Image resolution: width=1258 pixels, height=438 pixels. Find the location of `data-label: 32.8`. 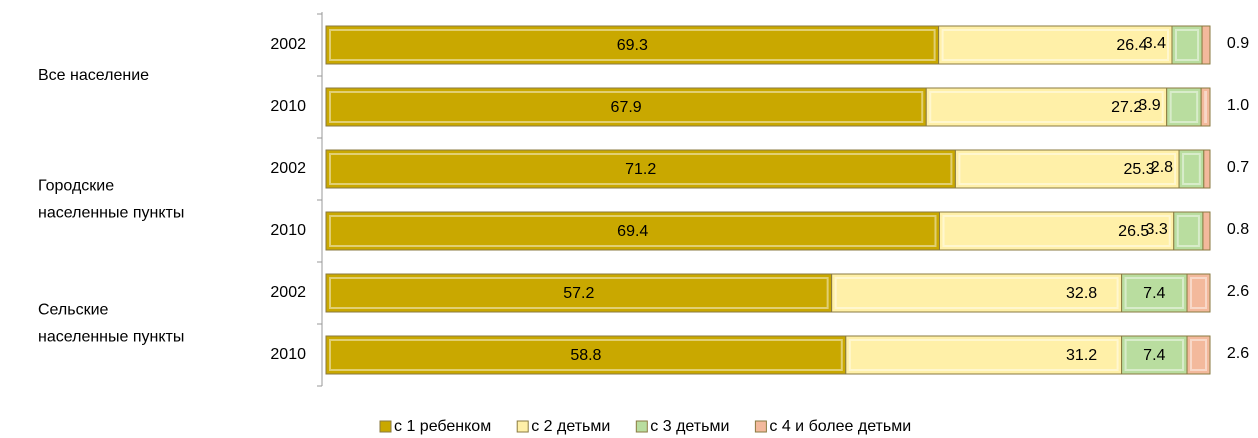

data-label: 32.8 is located at coordinates (1081, 293).